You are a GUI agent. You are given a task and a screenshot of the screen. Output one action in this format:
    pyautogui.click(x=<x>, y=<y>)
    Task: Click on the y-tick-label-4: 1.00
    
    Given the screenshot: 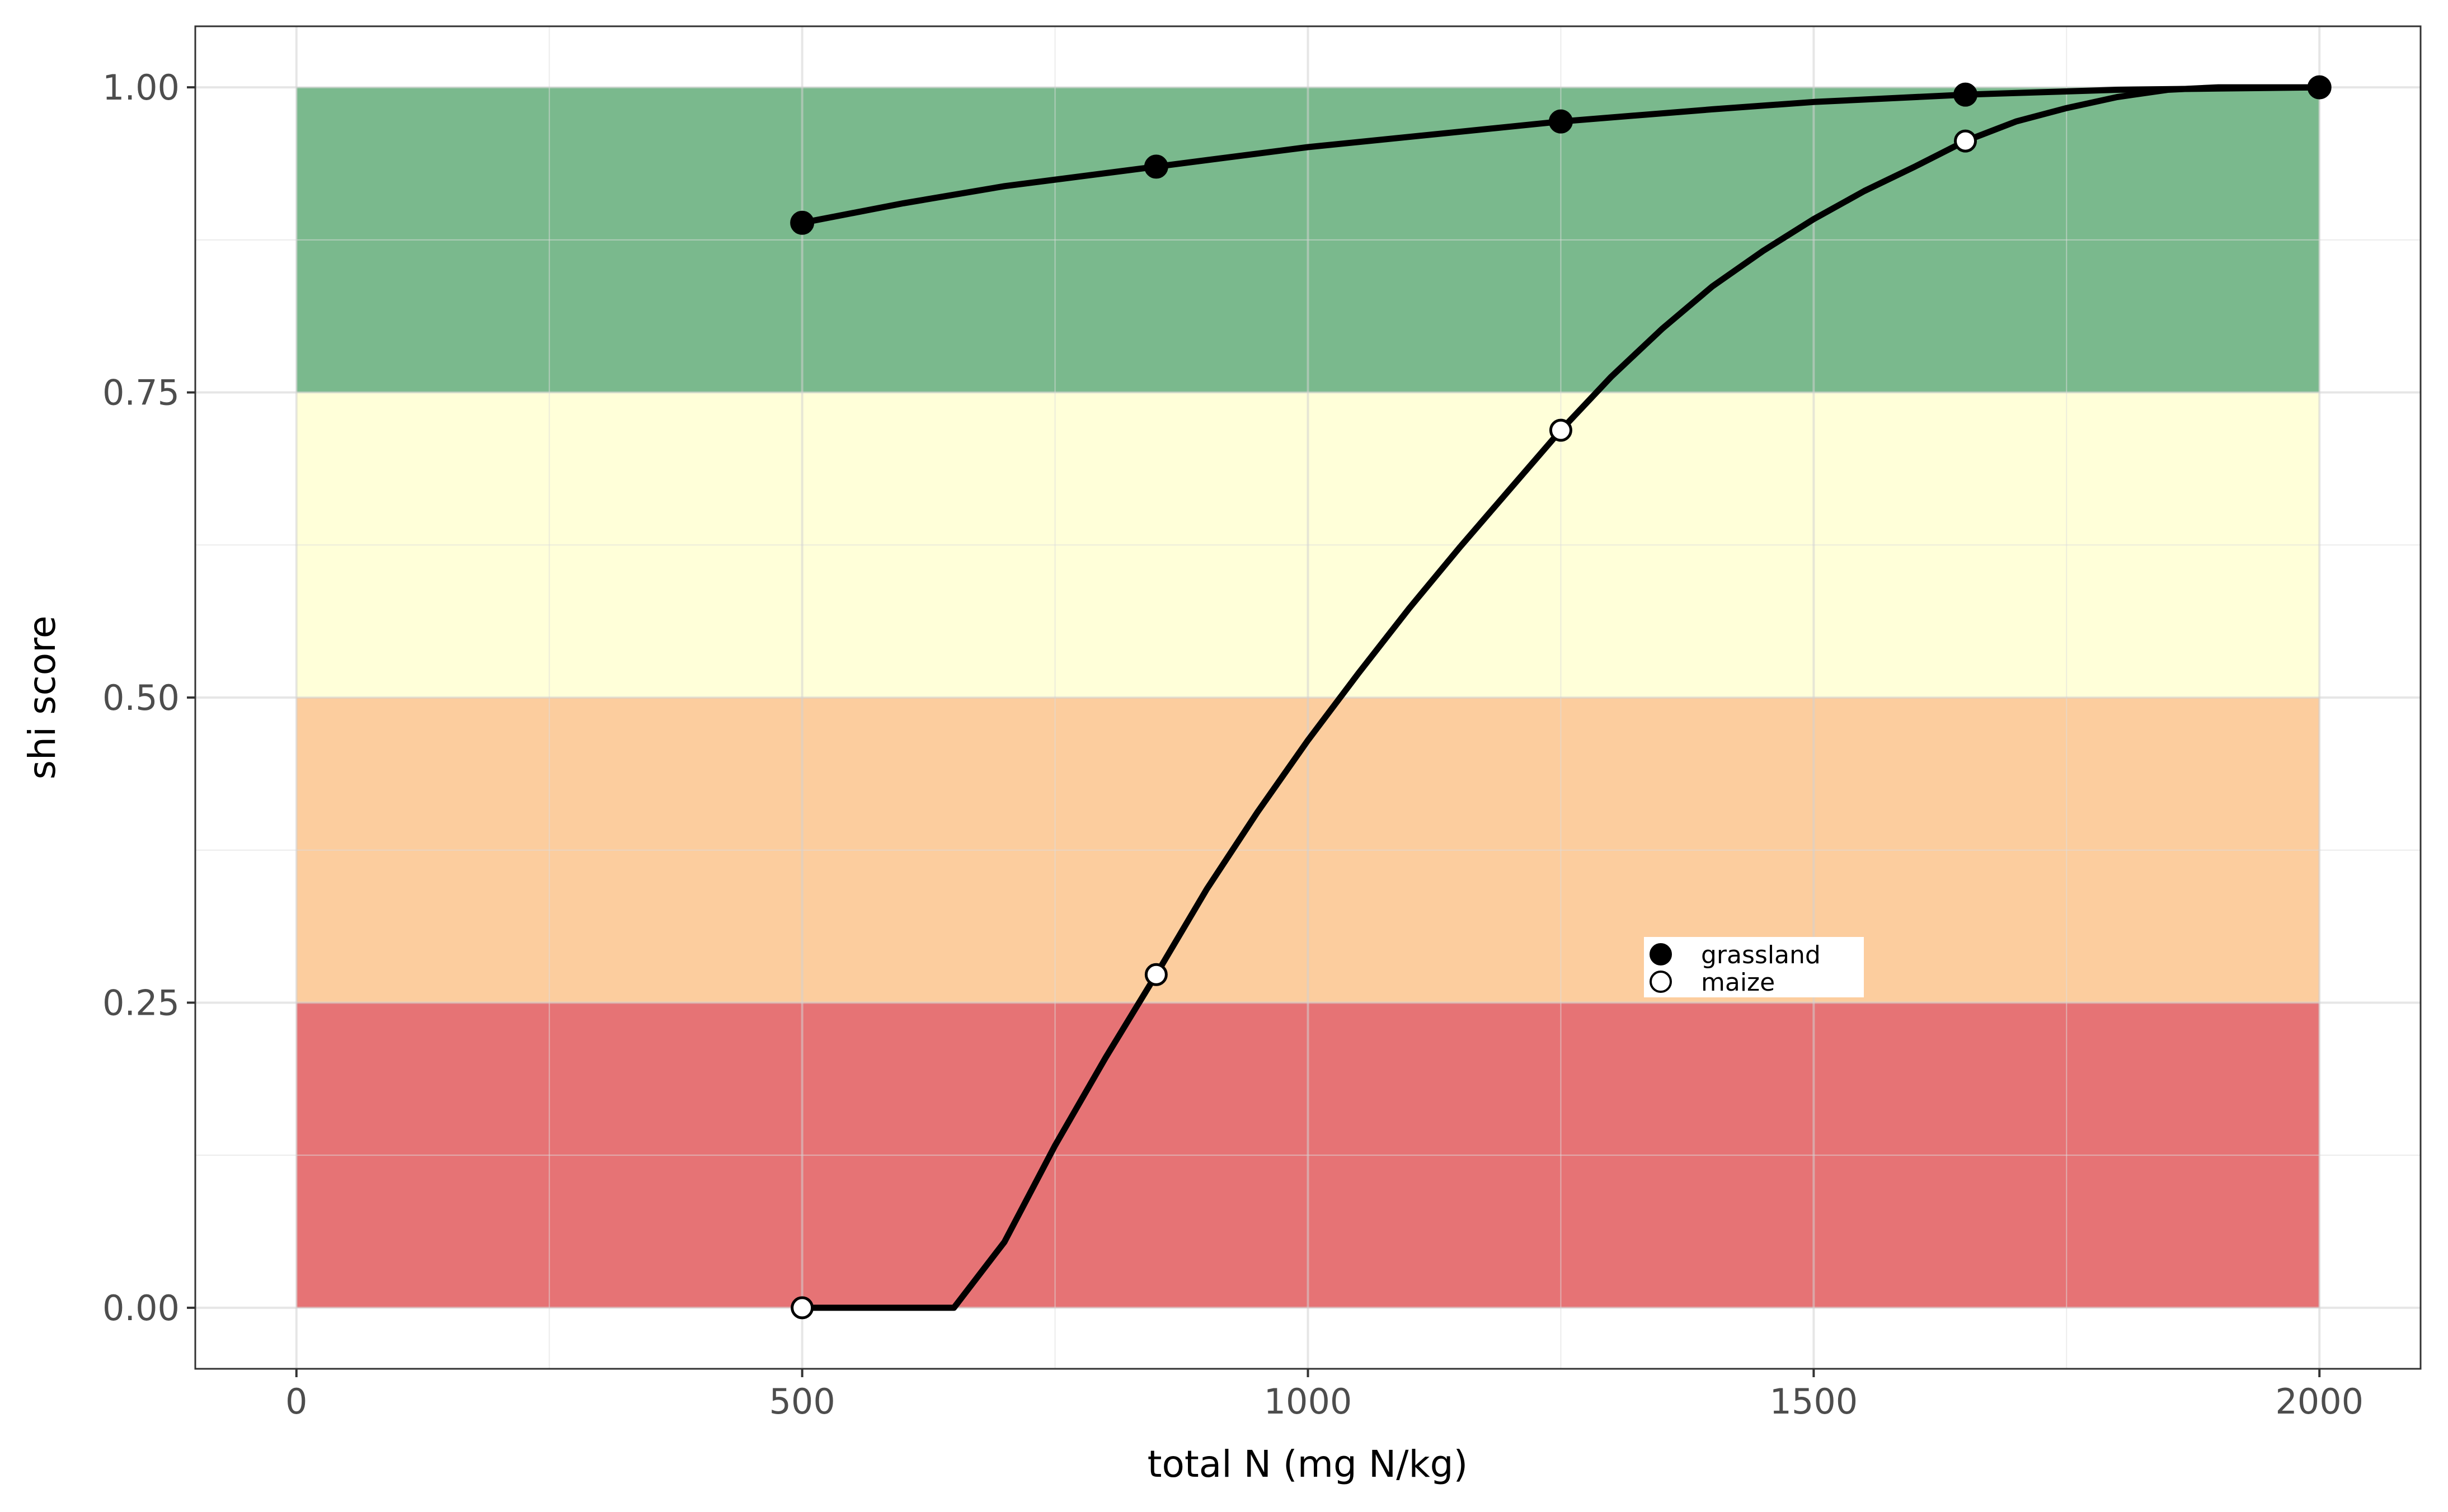 What is the action you would take?
    pyautogui.click(x=141, y=87)
    